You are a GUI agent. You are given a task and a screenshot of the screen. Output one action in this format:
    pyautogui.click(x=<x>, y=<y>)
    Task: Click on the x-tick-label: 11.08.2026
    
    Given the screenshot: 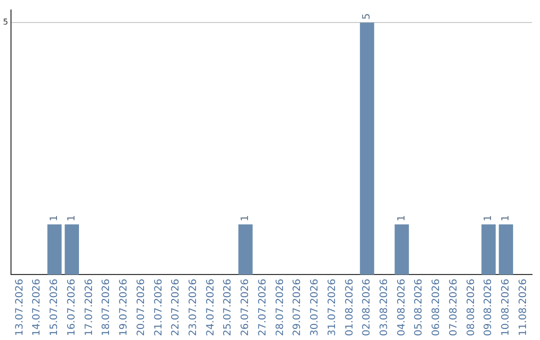 What is the action you would take?
    pyautogui.click(x=523, y=307)
    